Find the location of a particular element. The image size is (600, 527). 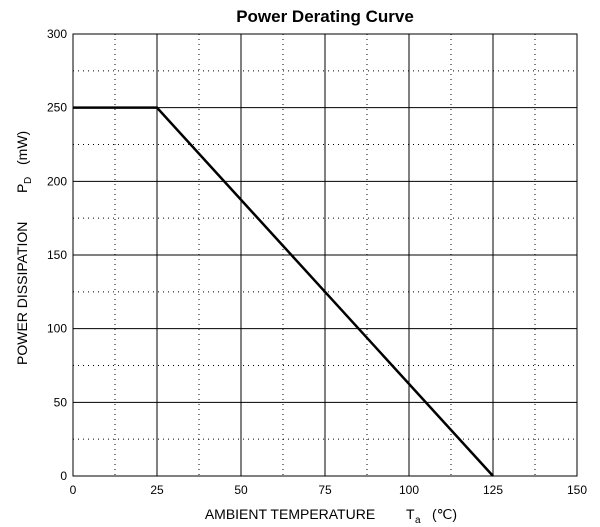

x-axis-label-subscript: a is located at coordinates (418, 520).